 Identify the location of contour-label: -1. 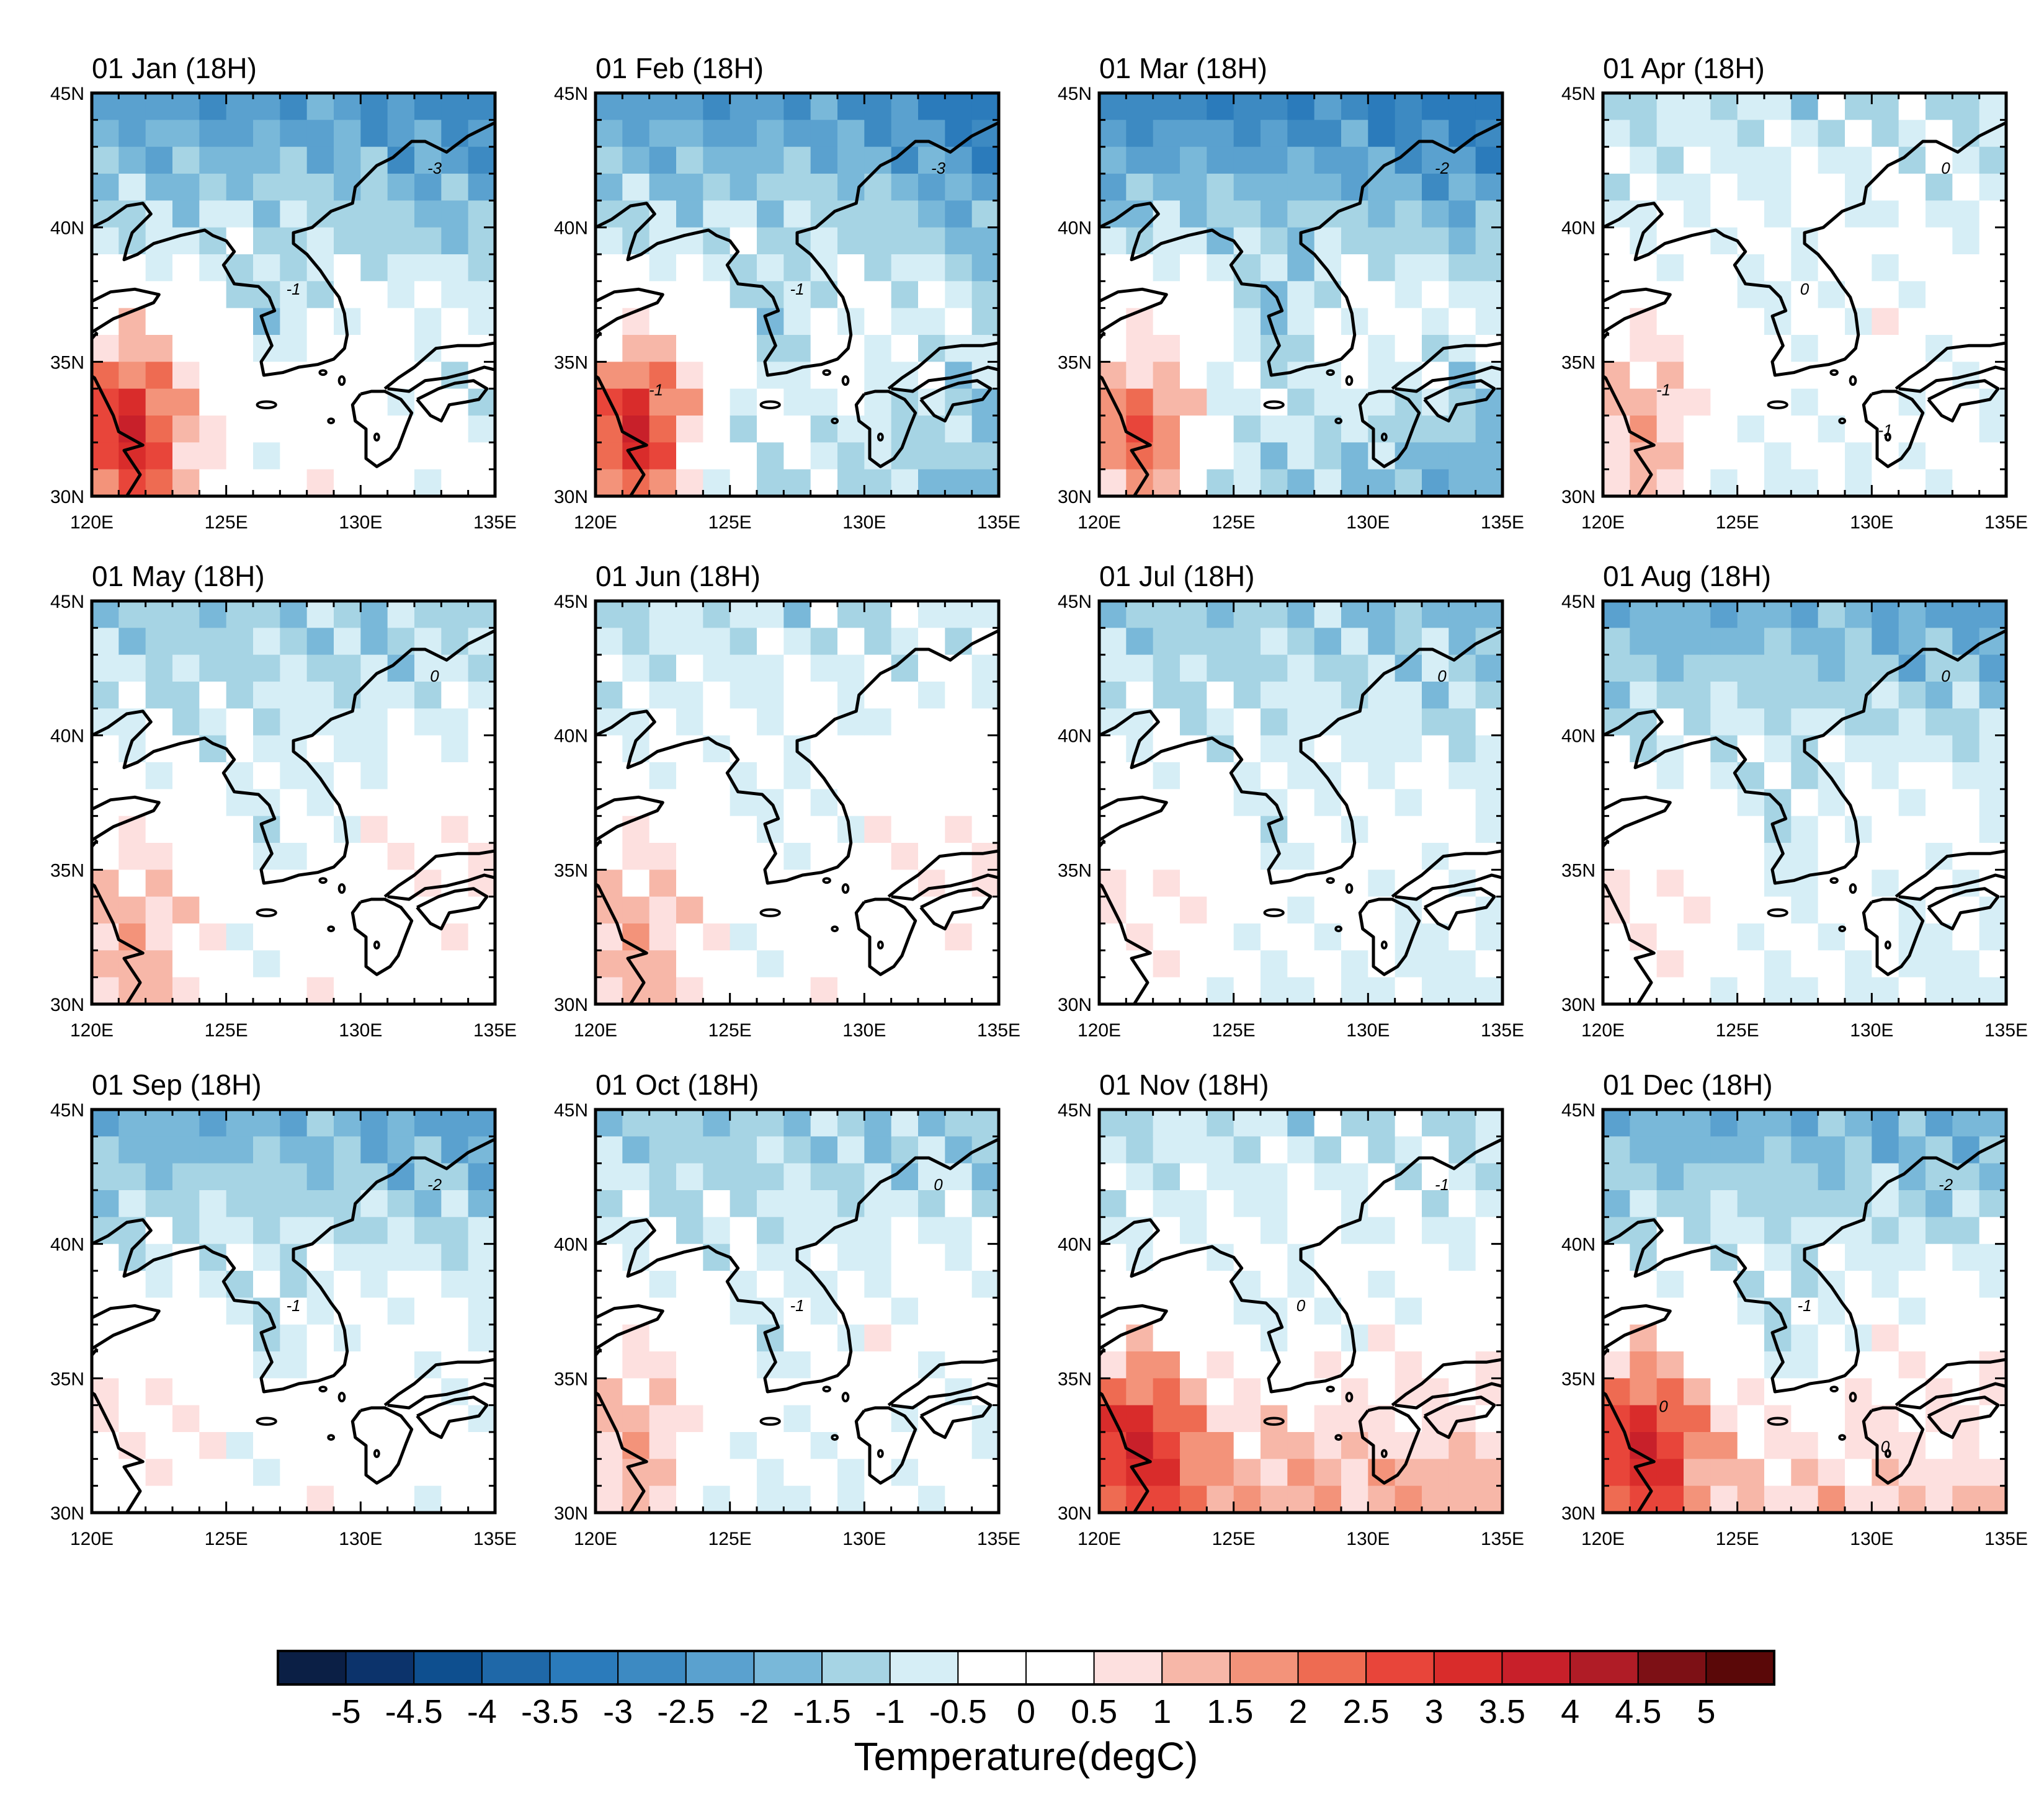
(1664, 390).